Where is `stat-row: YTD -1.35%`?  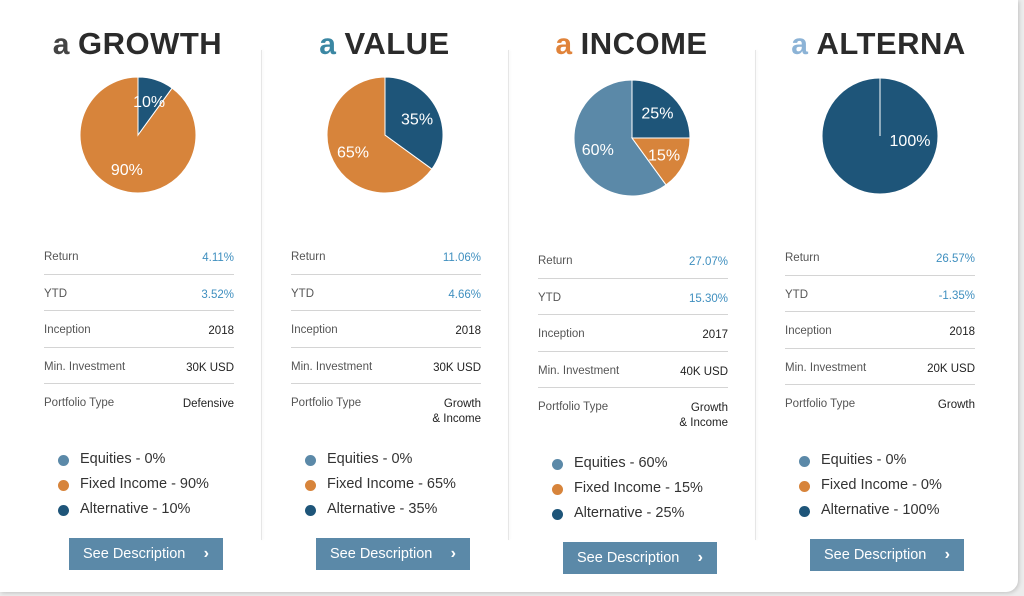
stat-row: YTD -1.35% is located at coordinates (880, 294).